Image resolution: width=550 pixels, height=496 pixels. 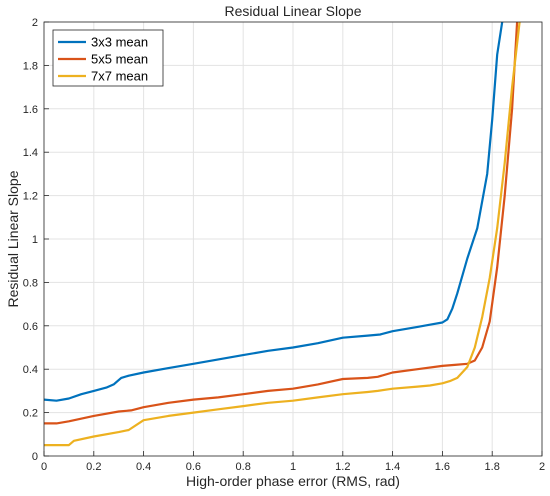 I want to click on x-tick-labels: 0 0.2 0.4 0.6 0.8 1 1.2 1.4 1.6 1.8 2, so click(x=293, y=467).